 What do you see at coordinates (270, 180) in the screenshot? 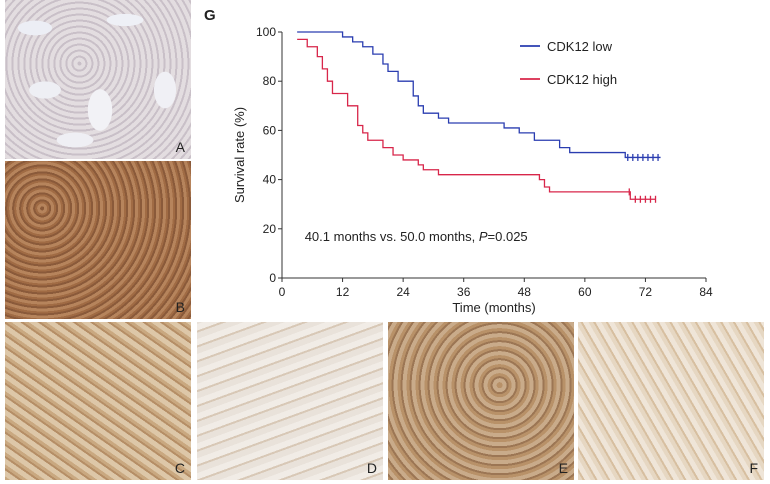
I see `y-tick-label: 40` at bounding box center [270, 180].